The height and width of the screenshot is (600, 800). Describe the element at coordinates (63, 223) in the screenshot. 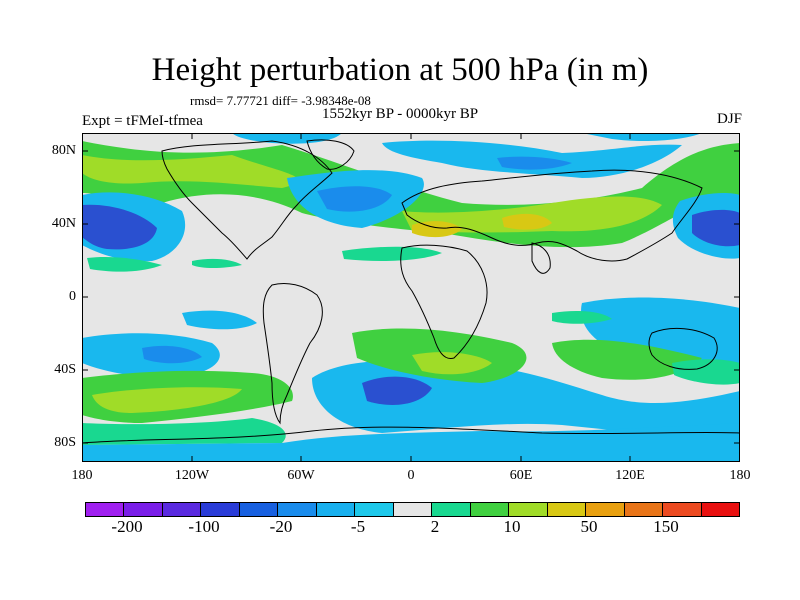

I see `lat-label-40n: 40N` at that location.